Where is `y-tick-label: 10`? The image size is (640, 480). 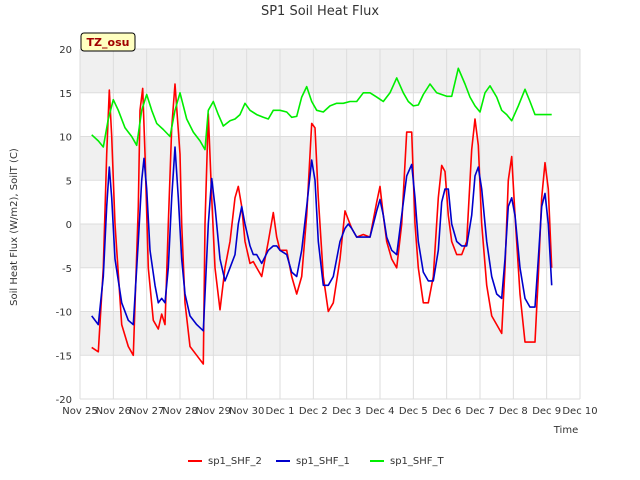
y-tick-label: 10 is located at coordinates (65, 138).